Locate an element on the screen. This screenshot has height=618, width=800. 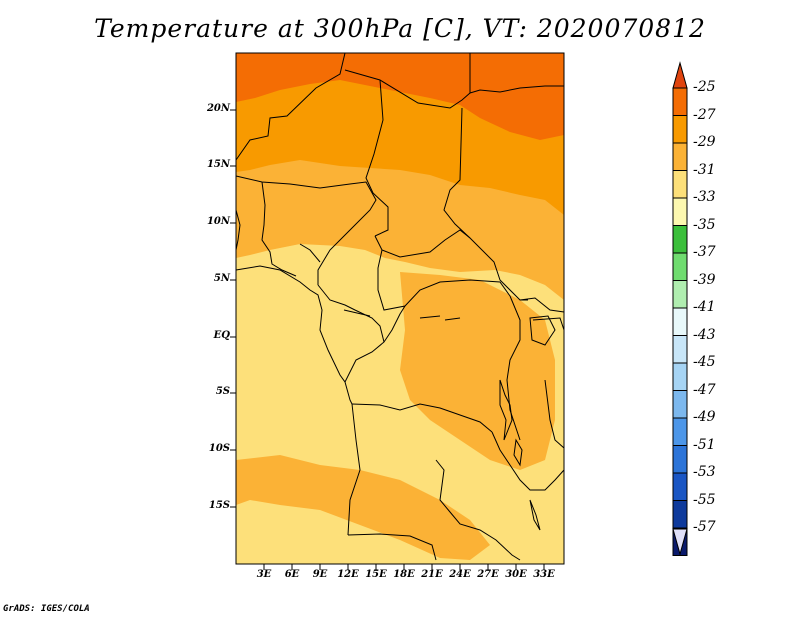
colorbar-label: -27 is located at coordinates (704, 114).